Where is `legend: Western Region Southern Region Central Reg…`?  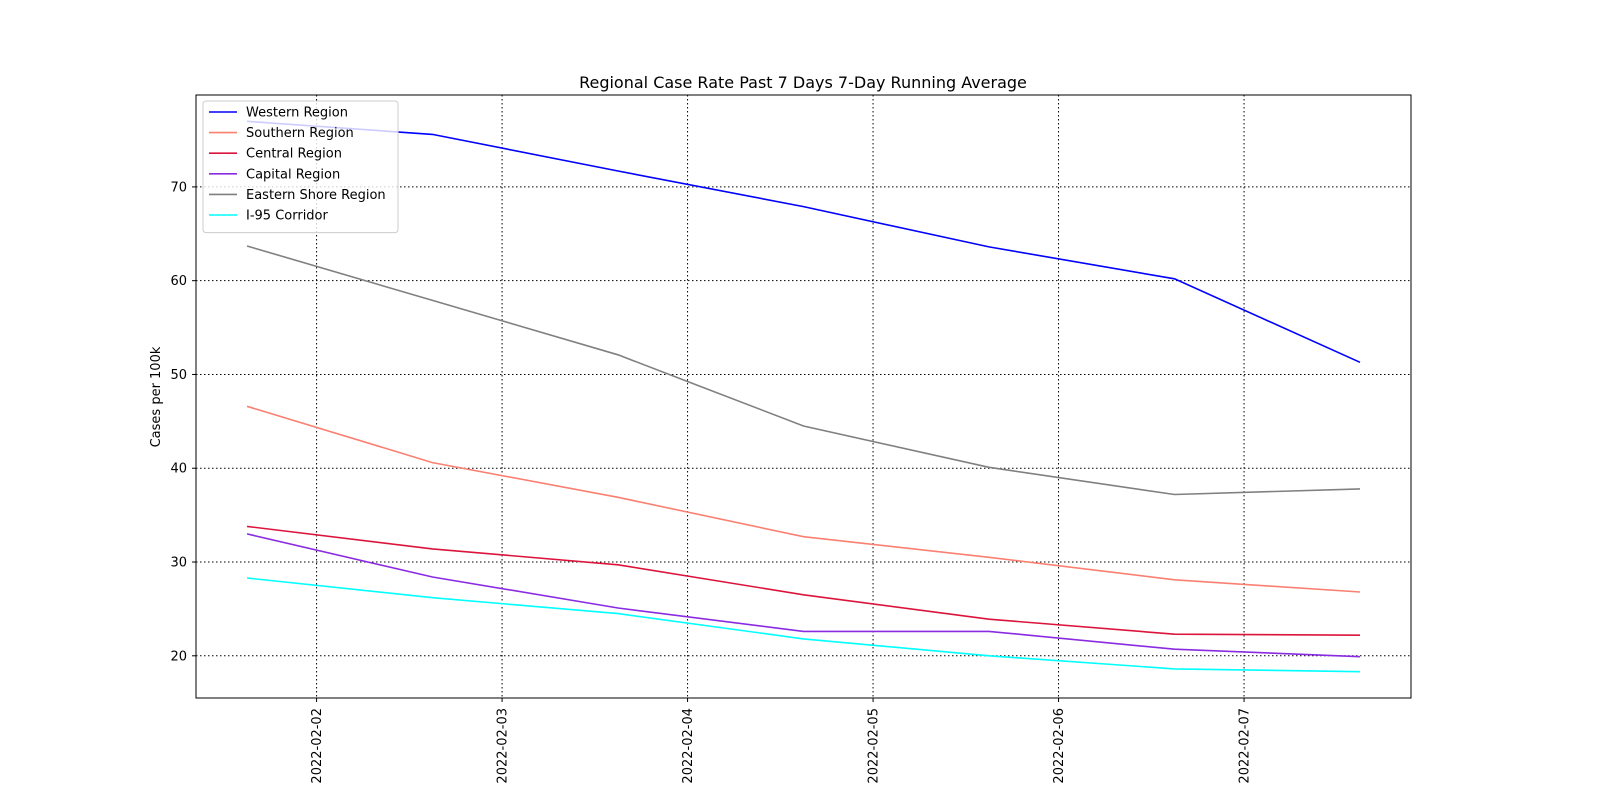
legend: Western Region Southern Region Central Reg… is located at coordinates (300, 167).